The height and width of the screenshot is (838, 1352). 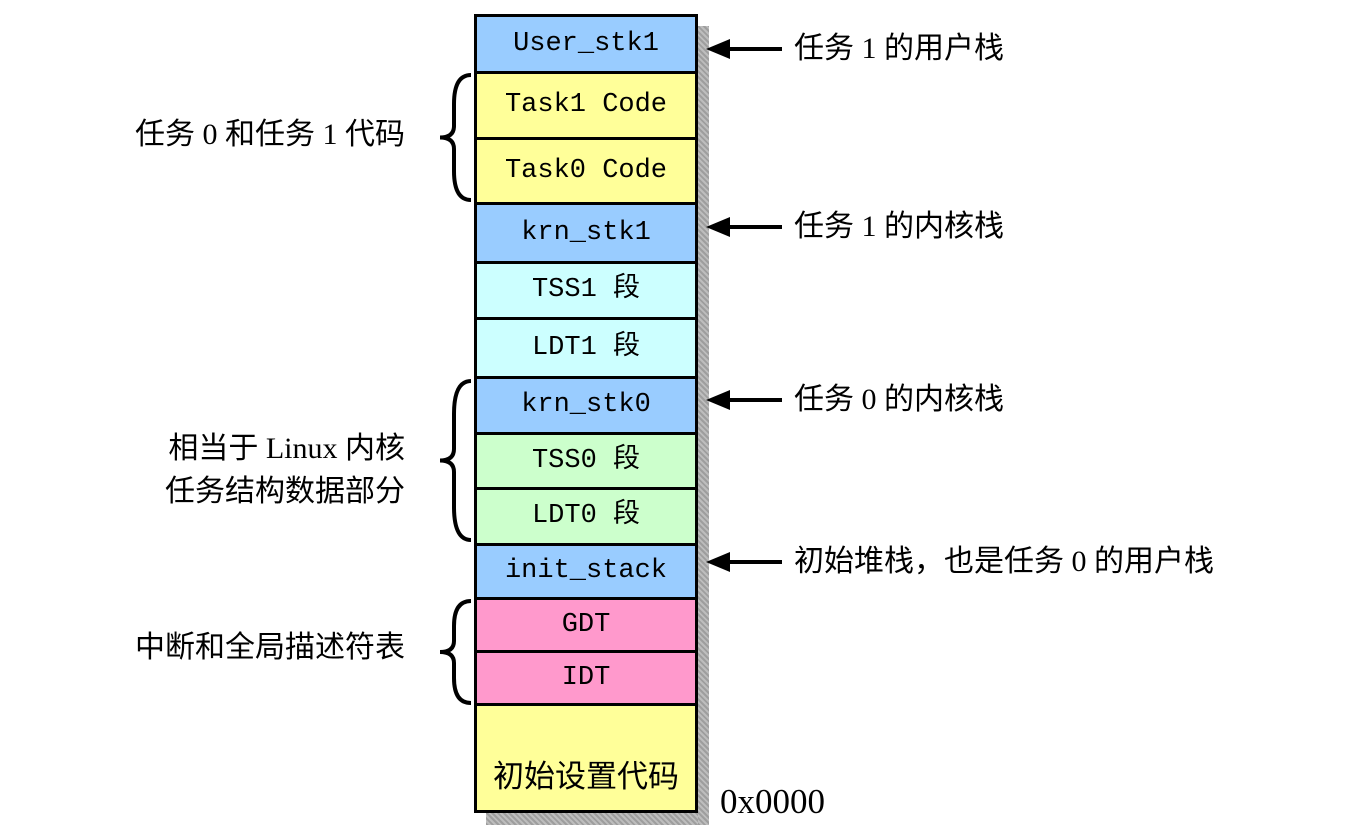 What do you see at coordinates (1004, 561) in the screenshot?
I see `callout-init-stack: 初始堆栈，也是任务 0 的用户栈` at bounding box center [1004, 561].